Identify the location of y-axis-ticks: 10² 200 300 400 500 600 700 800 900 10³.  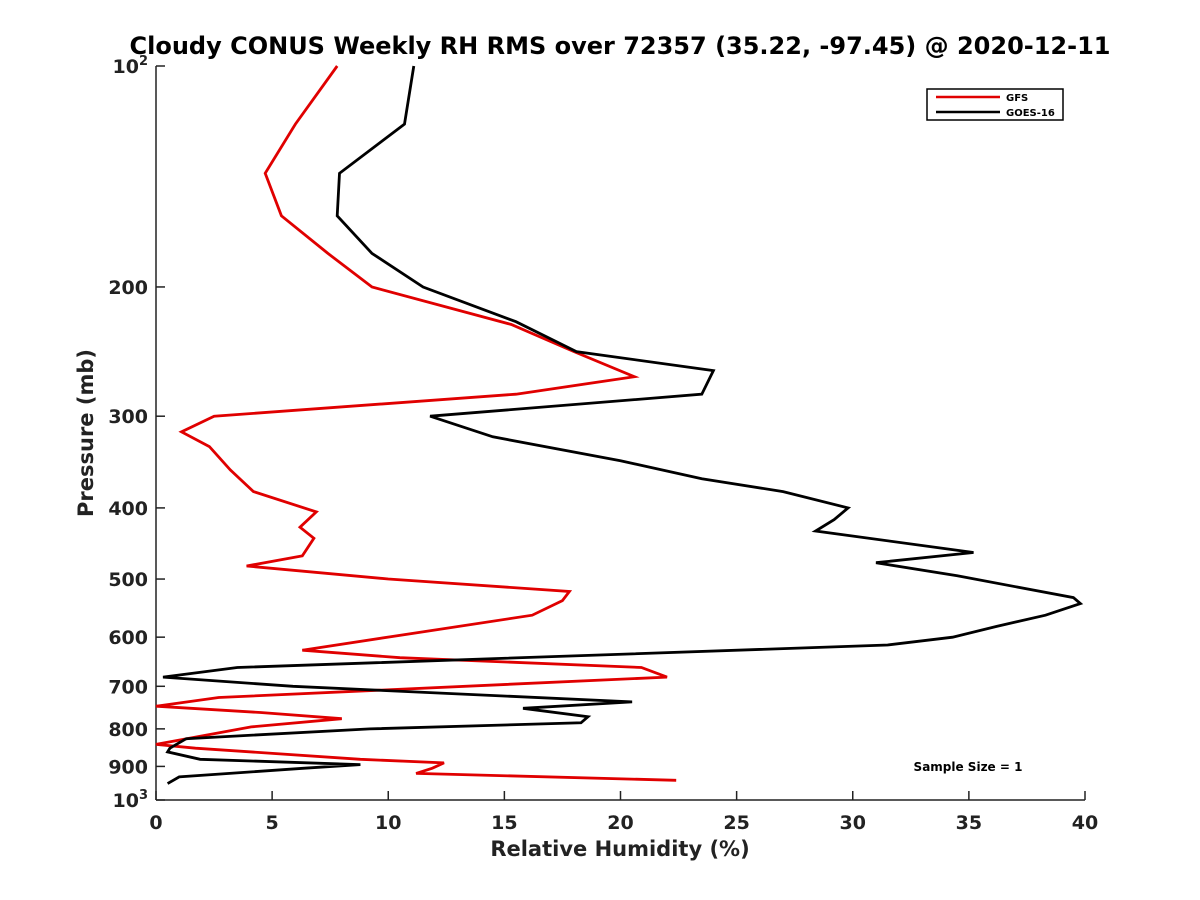
(136, 433).